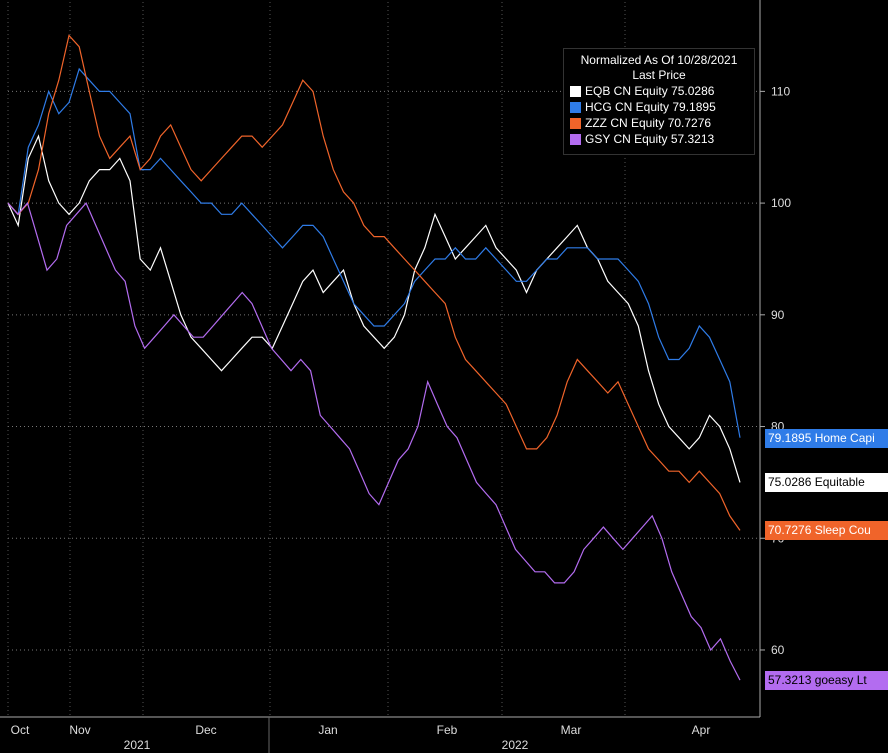  Describe the element at coordinates (781, 203) in the screenshot. I see `y-tick-label: 100` at that location.